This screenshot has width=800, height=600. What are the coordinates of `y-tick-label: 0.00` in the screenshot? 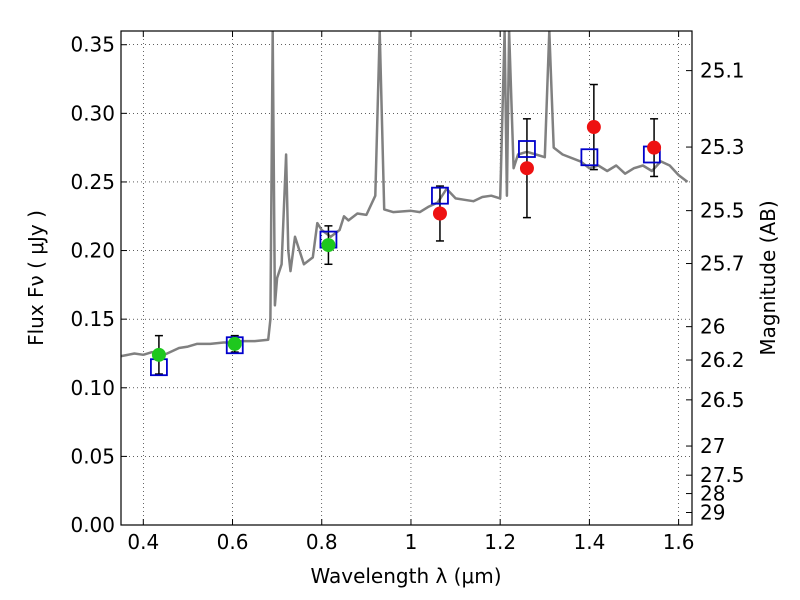 It's located at (92, 525).